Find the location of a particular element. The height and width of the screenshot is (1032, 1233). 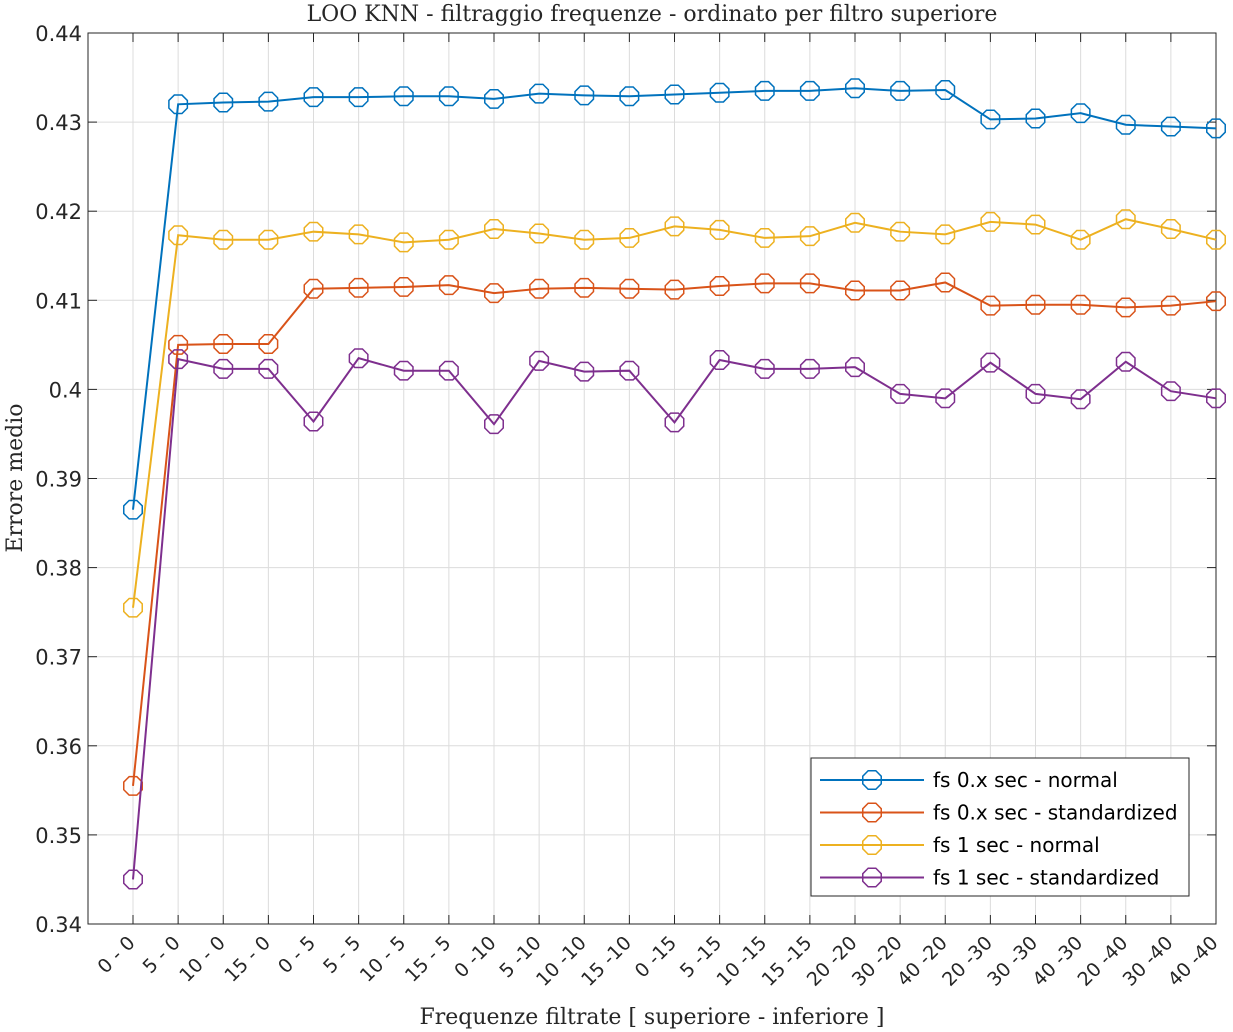

x-tick-label: 30 -40 is located at coordinates (1148, 961).